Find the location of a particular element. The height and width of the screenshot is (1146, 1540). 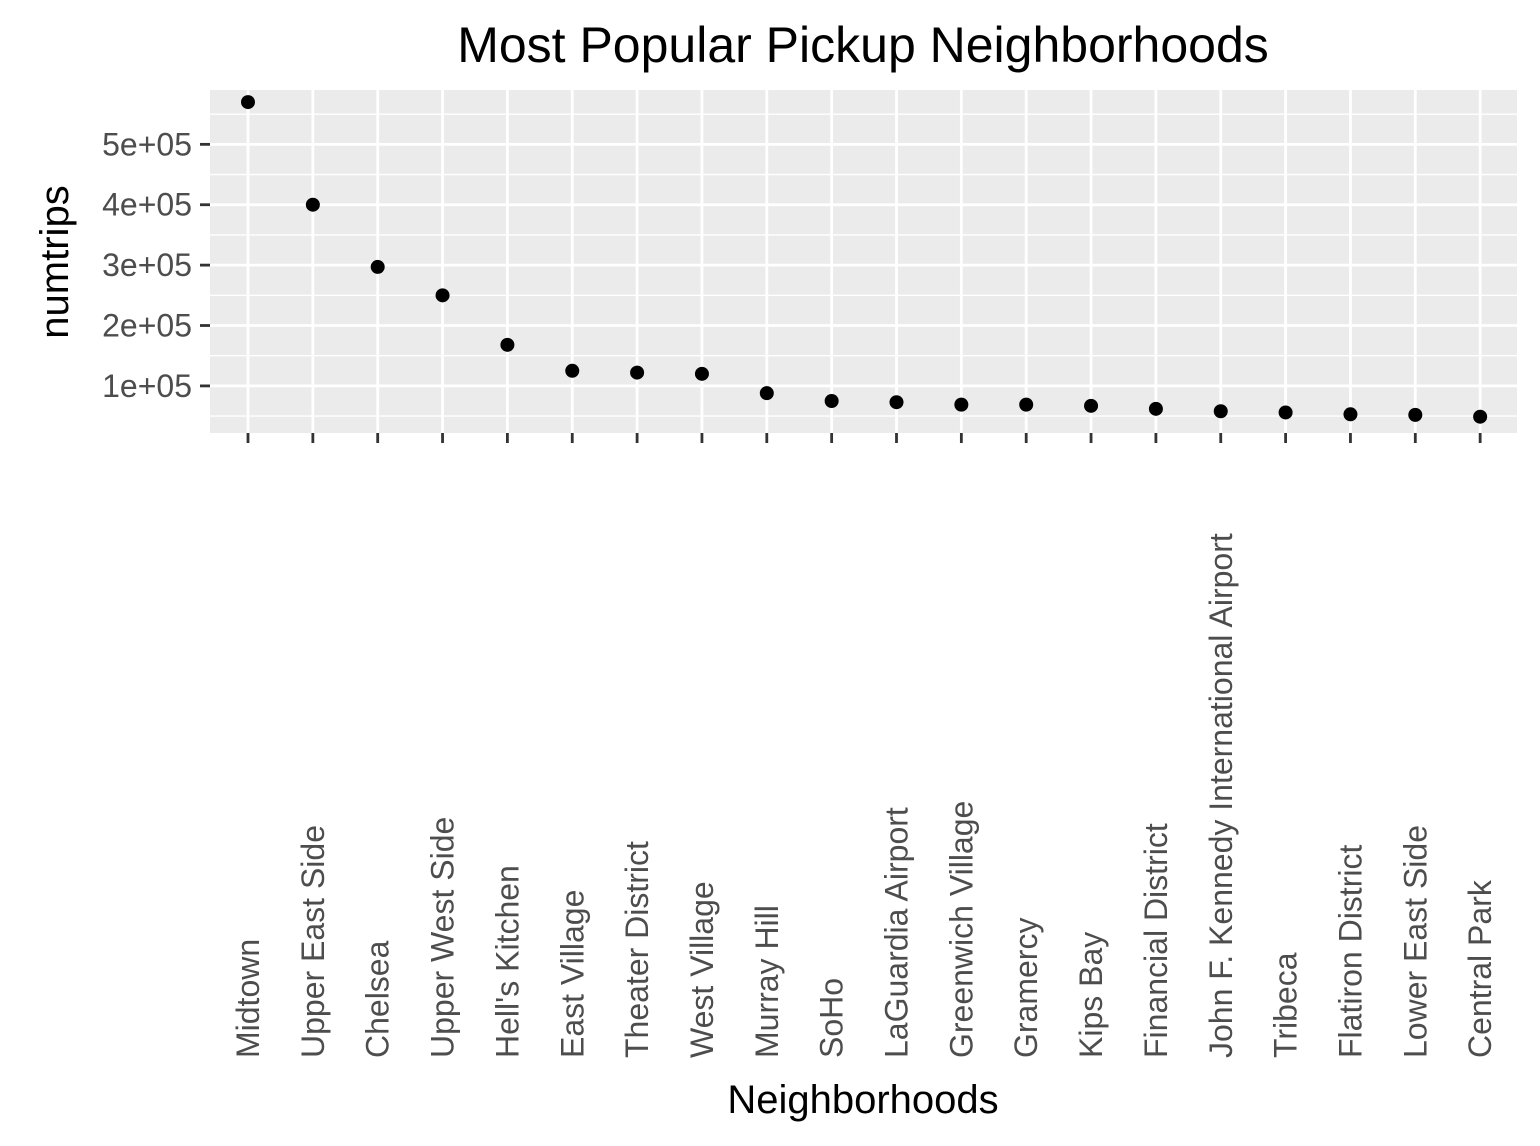

y-tick-label-3: 4e+05 is located at coordinates (147, 205).